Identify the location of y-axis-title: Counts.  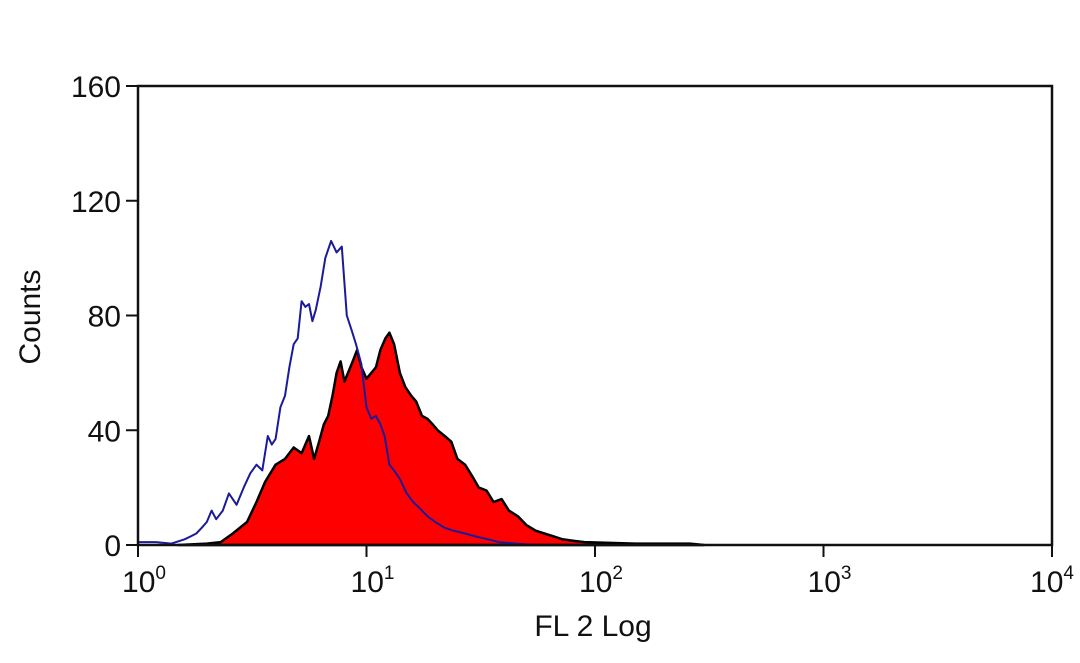
(30, 316).